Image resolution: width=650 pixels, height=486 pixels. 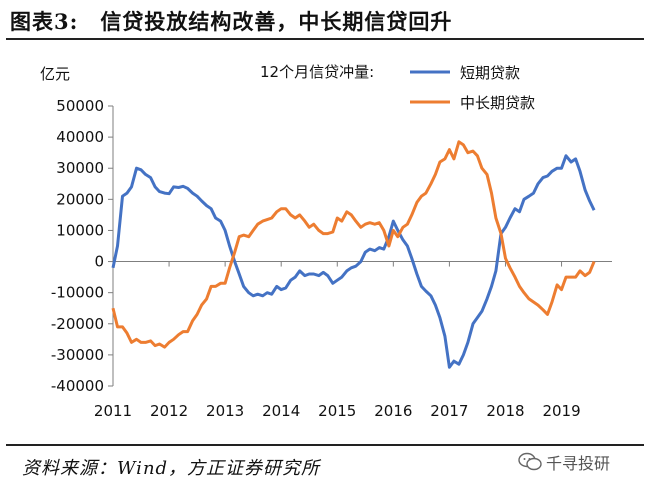 What do you see at coordinates (281, 411) in the screenshot?
I see `x-tick-label: 2014` at bounding box center [281, 411].